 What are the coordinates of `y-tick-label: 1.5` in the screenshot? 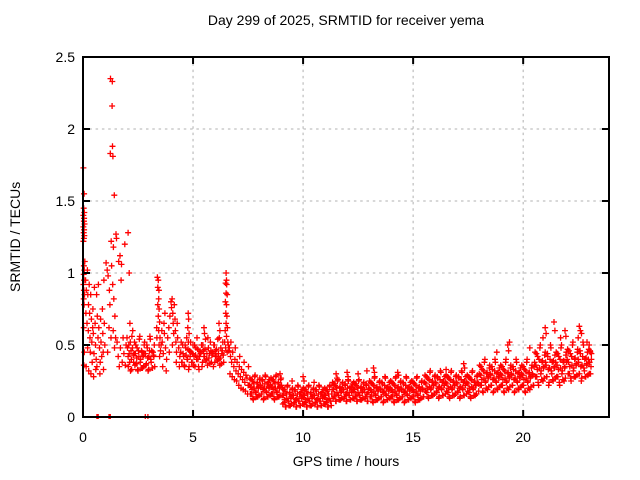 It's located at (66, 201).